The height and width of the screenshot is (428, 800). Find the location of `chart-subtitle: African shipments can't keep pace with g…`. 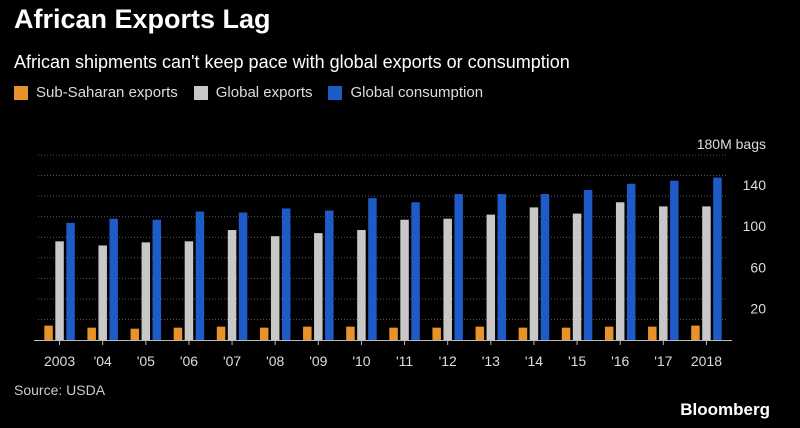

chart-subtitle: African shipments can't keep pace with g… is located at coordinates (292, 62).